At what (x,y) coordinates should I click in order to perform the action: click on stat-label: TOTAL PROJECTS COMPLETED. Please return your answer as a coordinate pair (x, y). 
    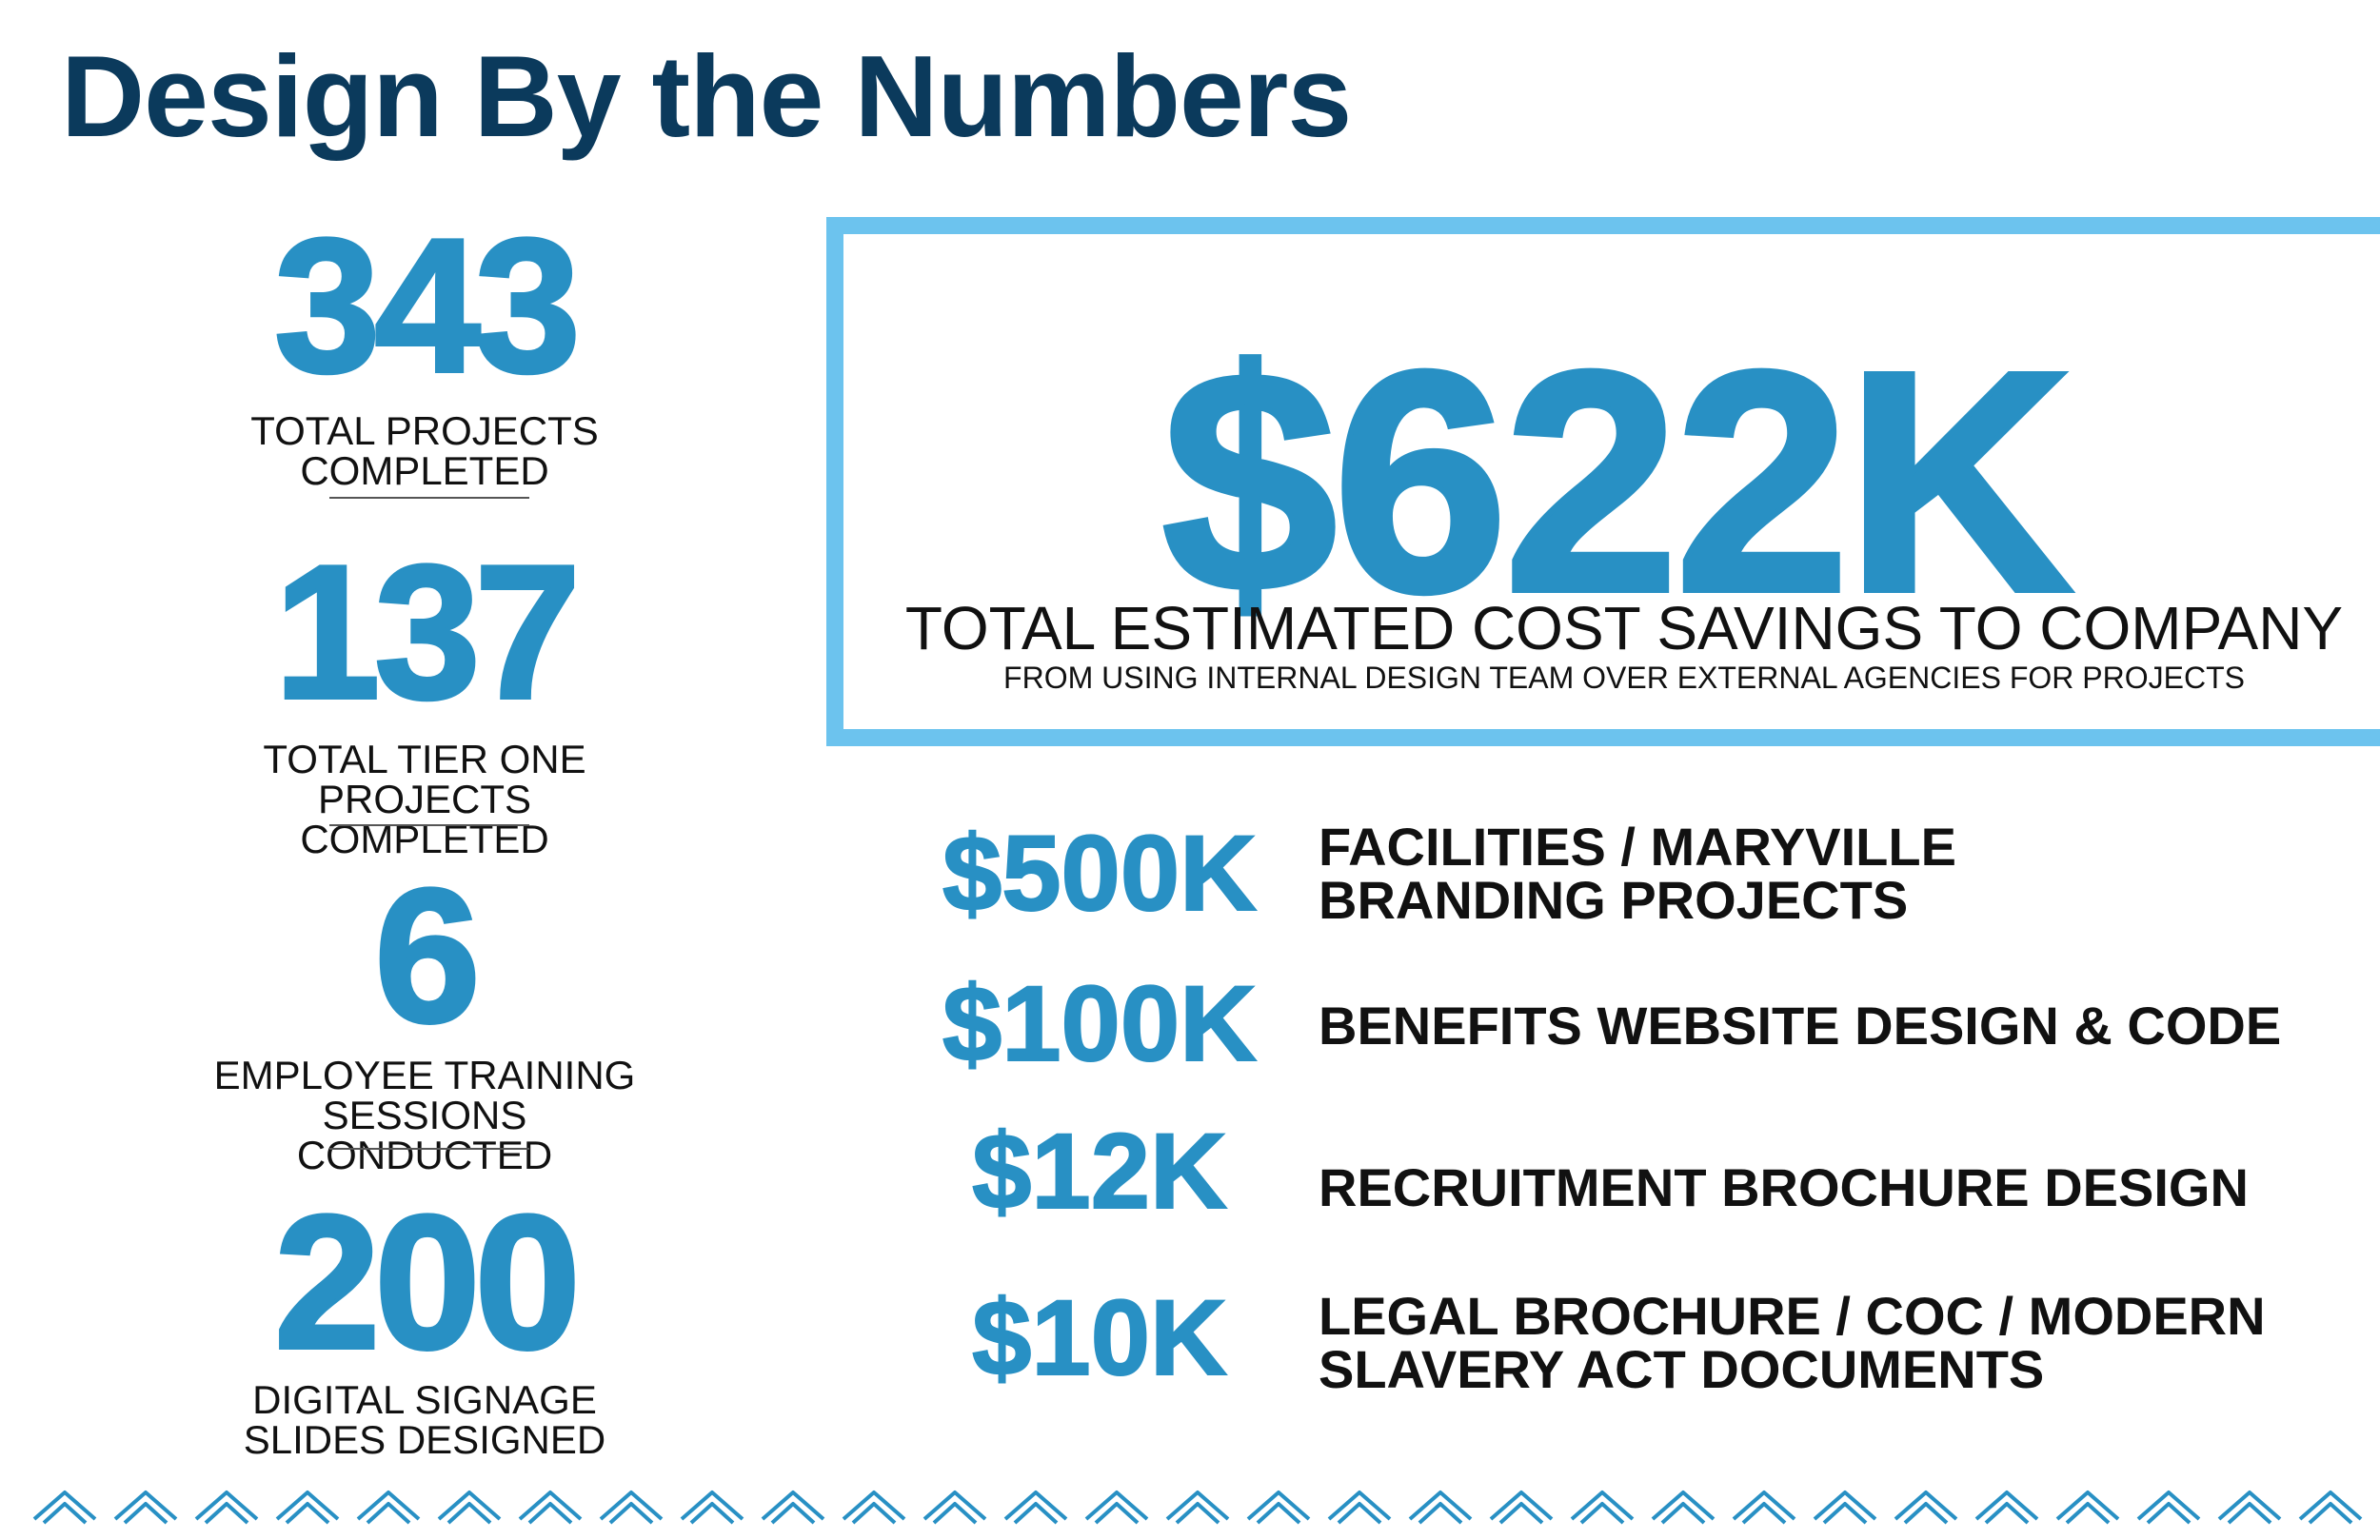
    Looking at the image, I should click on (424, 450).